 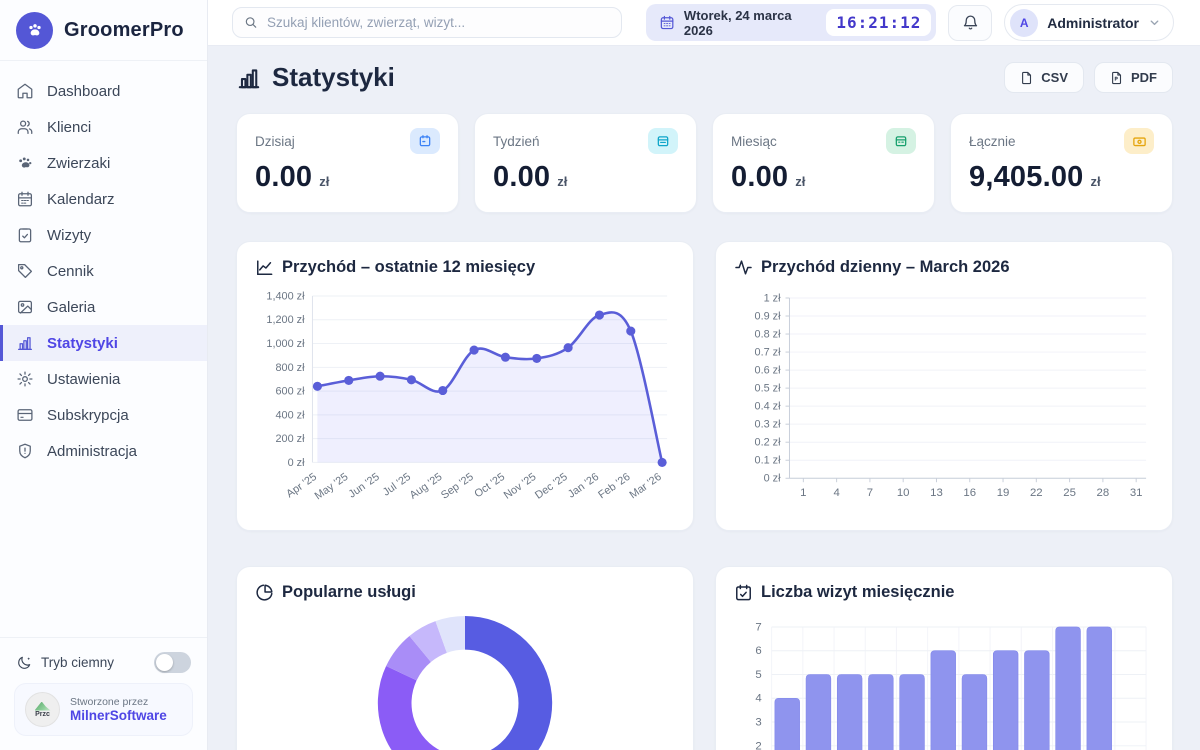 I want to click on svg-text: Jan '26, so click(x=583, y=486).